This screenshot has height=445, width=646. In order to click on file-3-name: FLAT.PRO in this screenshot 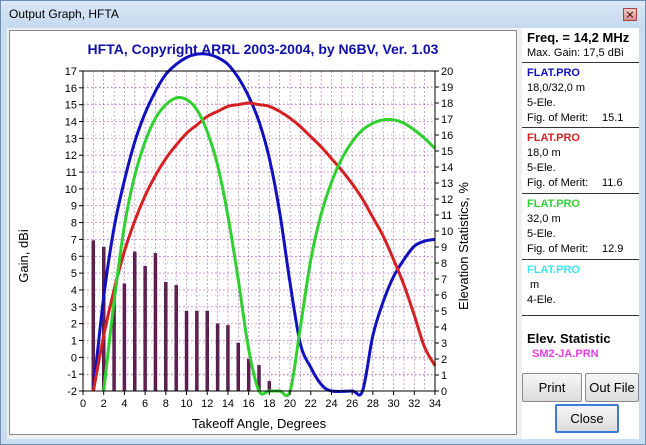, I will do `click(553, 204)`.